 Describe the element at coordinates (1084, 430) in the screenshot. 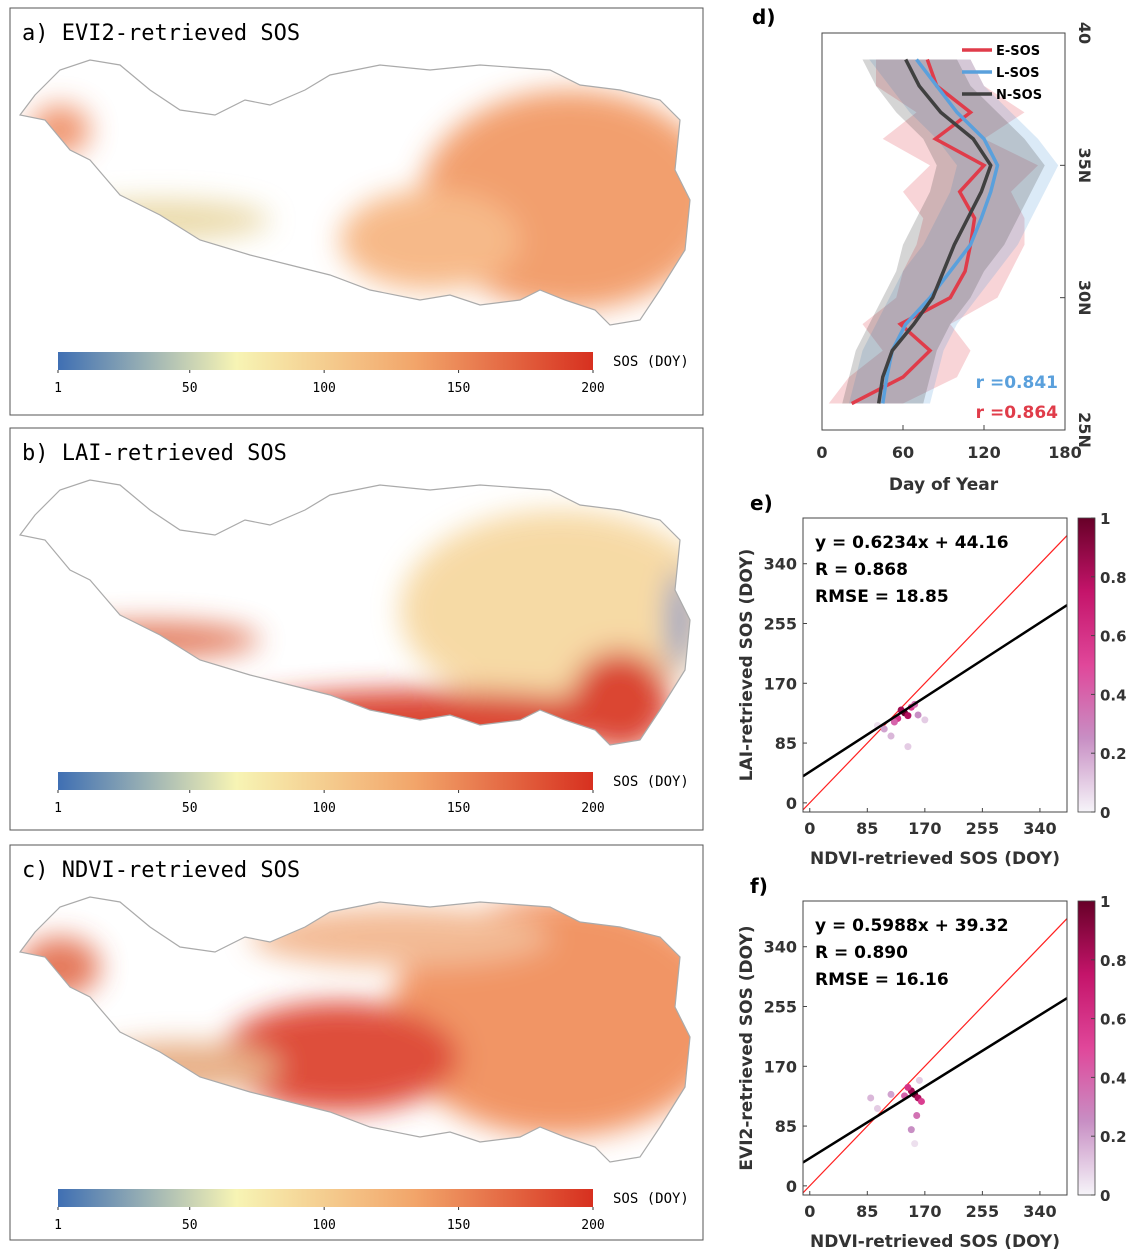

I see `y-tick-label: 25N` at that location.